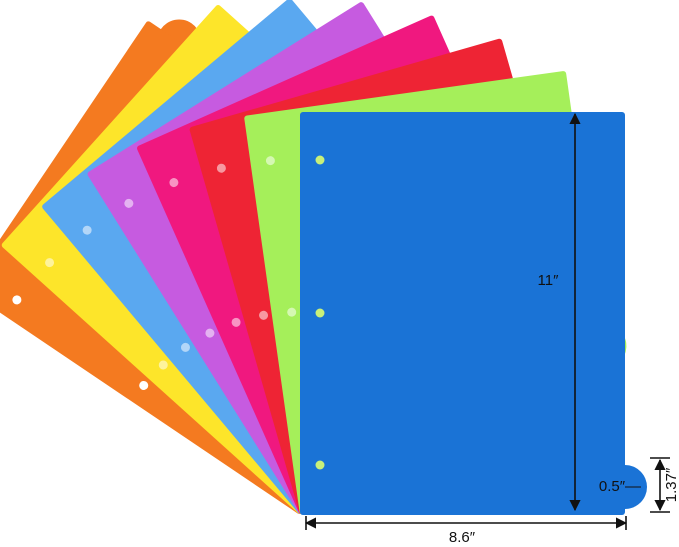 Image resolution: width=679 pixels, height=547 pixels. I want to click on tab-width-label: 0.5″, so click(612, 486).